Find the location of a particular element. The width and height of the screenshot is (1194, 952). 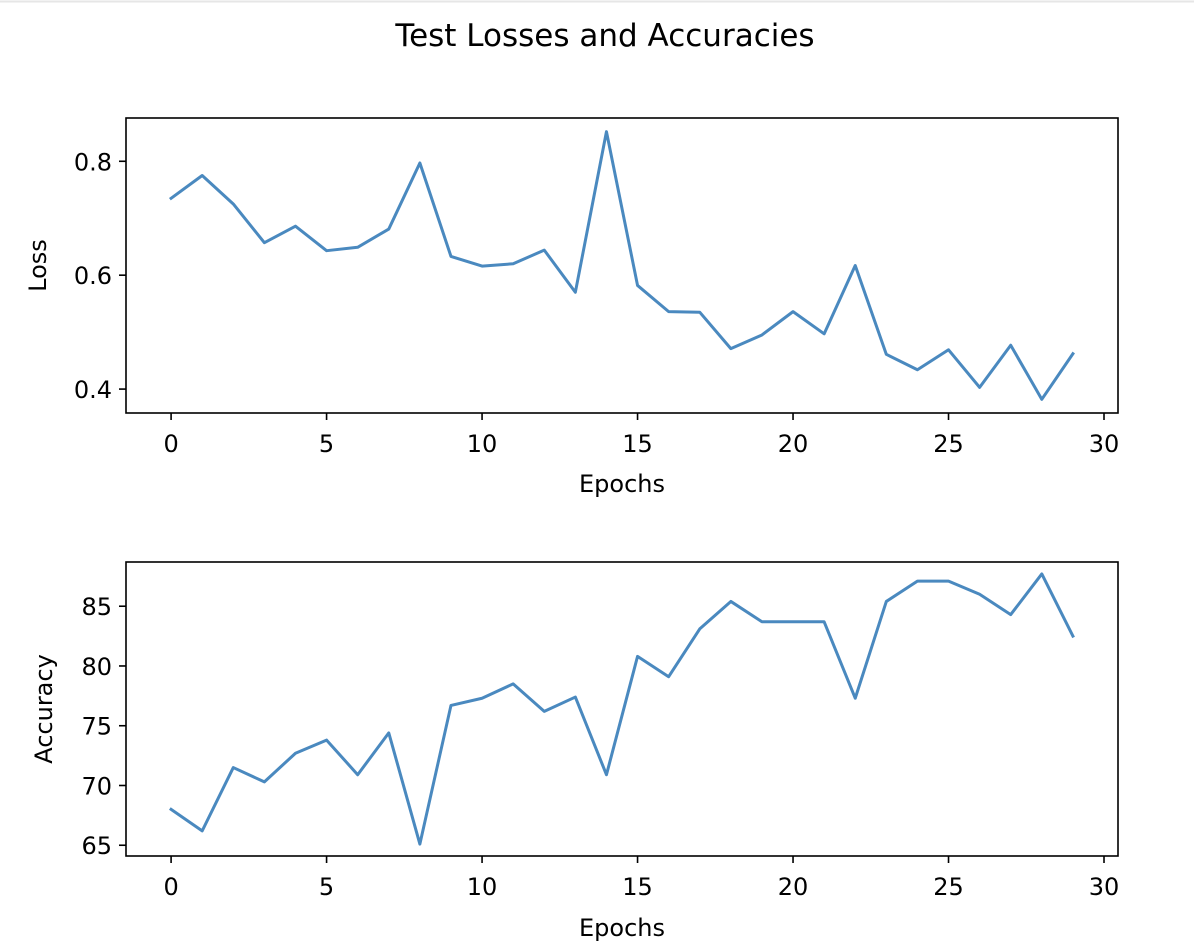

loss-y-axis-label: Loss is located at coordinates (38, 265).